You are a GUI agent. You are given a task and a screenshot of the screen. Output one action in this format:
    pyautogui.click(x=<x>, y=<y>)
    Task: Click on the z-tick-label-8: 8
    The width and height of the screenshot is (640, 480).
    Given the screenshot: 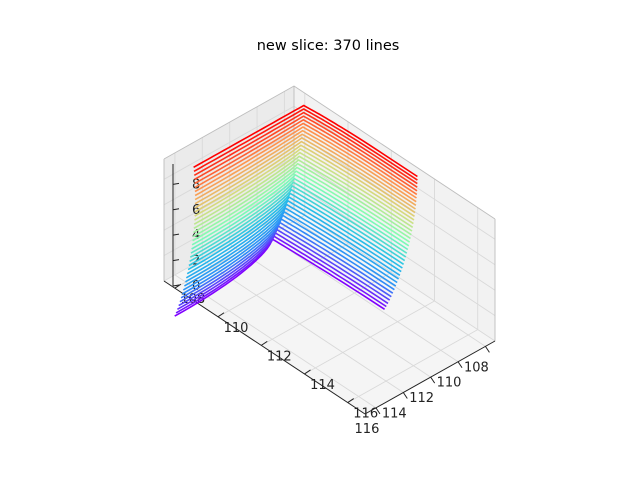 What is the action you would take?
    pyautogui.click(x=196, y=184)
    